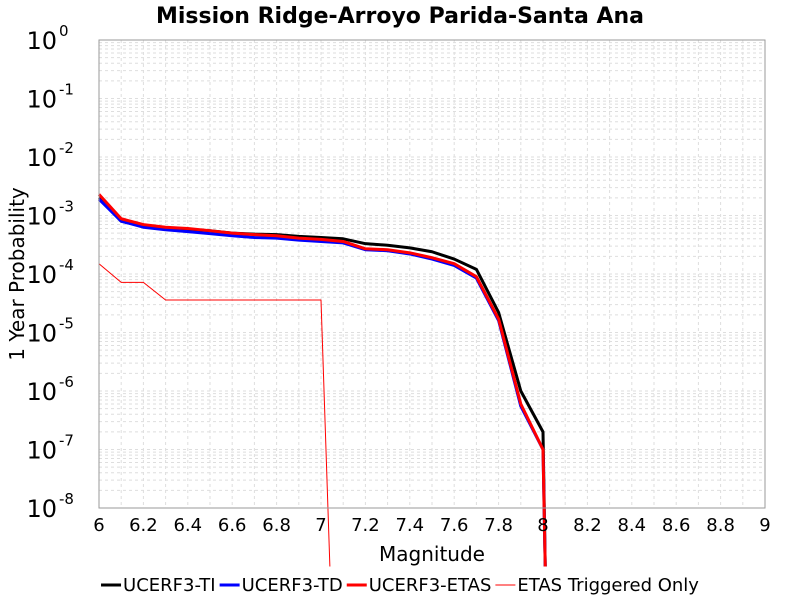  What do you see at coordinates (66, 441) in the screenshot?
I see `y-tick-exponent: -7` at bounding box center [66, 441].